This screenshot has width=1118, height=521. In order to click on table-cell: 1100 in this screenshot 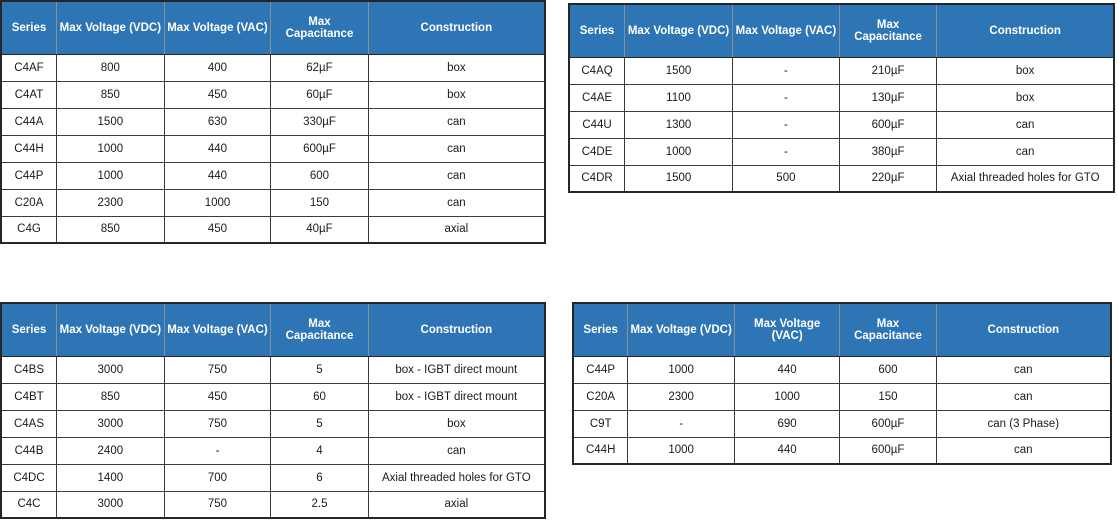, I will do `click(678, 97)`.